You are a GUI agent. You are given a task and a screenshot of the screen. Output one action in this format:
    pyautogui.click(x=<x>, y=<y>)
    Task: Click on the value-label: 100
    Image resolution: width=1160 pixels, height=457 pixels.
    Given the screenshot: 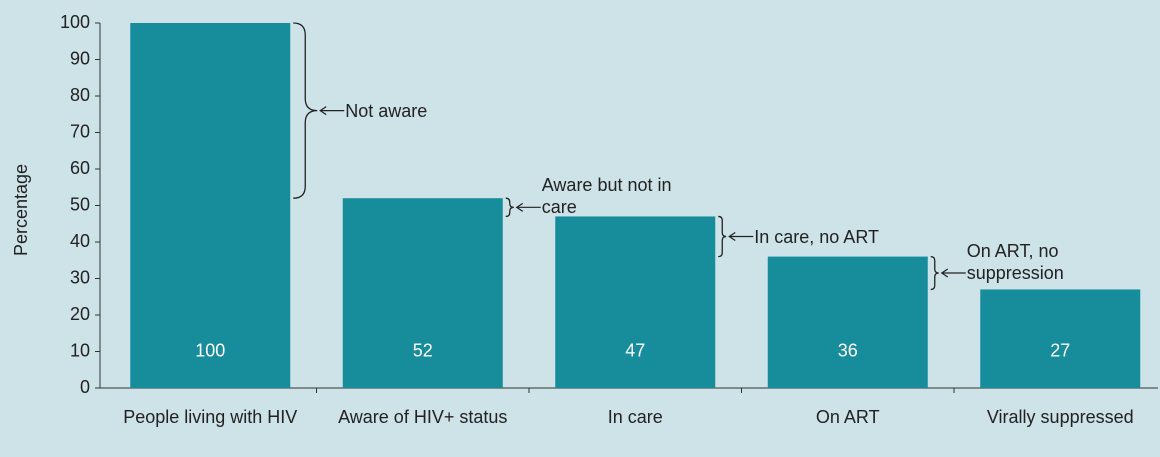 What is the action you would take?
    pyautogui.click(x=210, y=350)
    